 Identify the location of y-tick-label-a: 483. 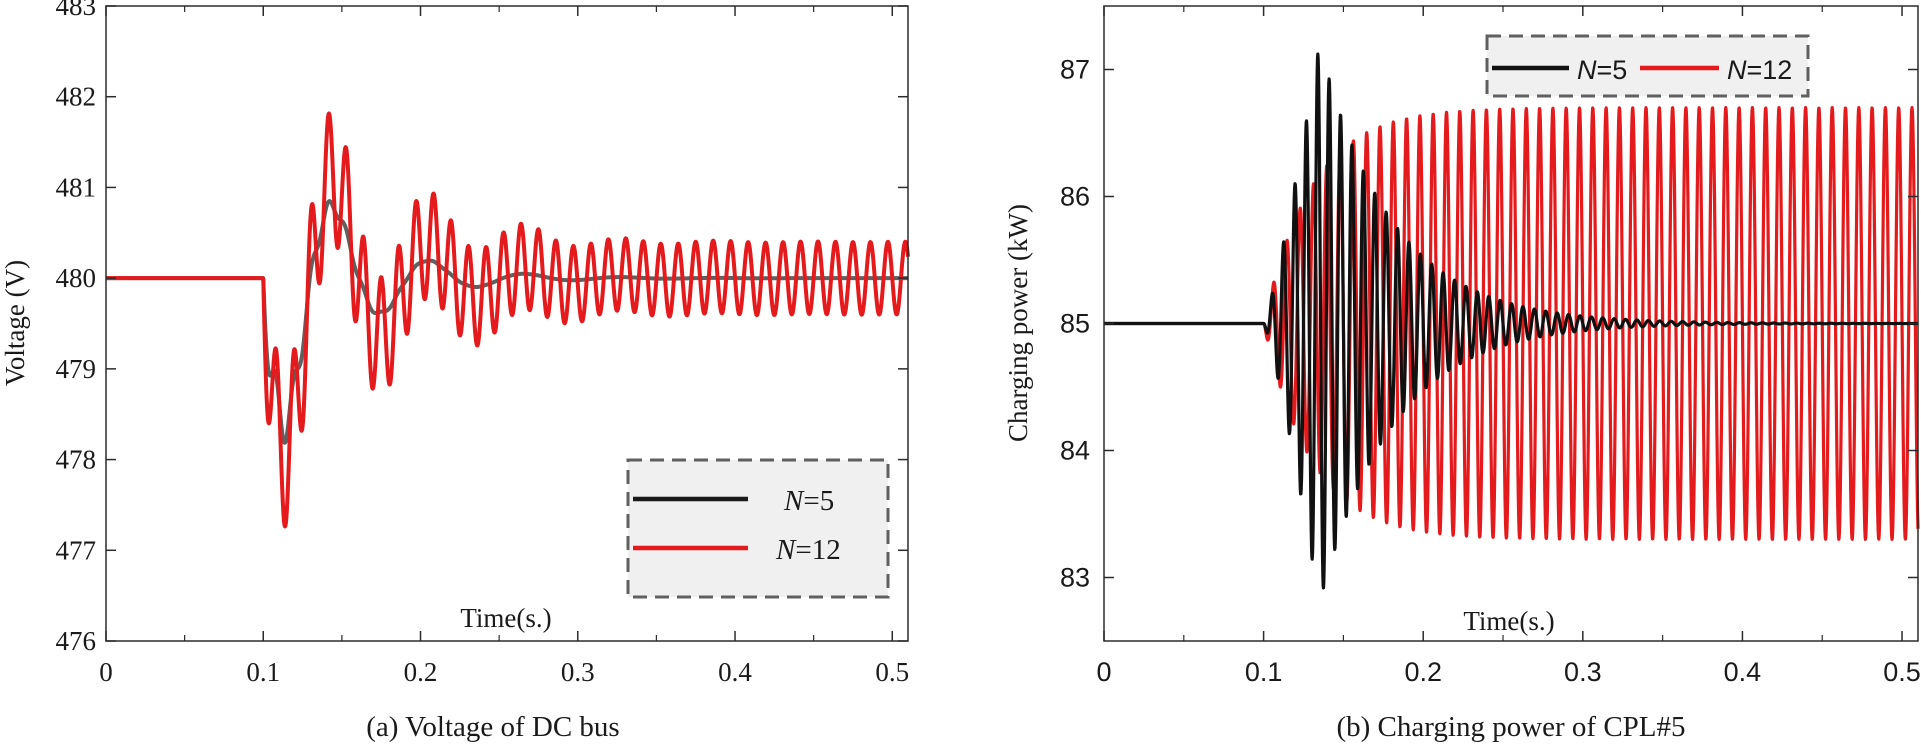
(76, 10).